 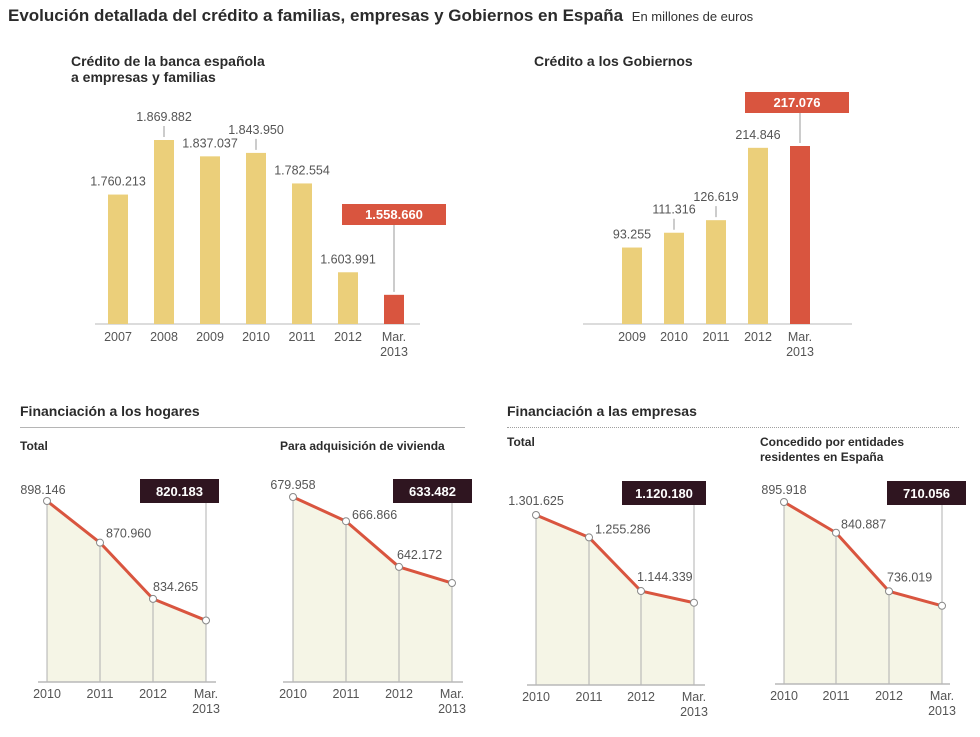 What do you see at coordinates (432, 491) in the screenshot?
I see `highlight-value-label: 633.482` at bounding box center [432, 491].